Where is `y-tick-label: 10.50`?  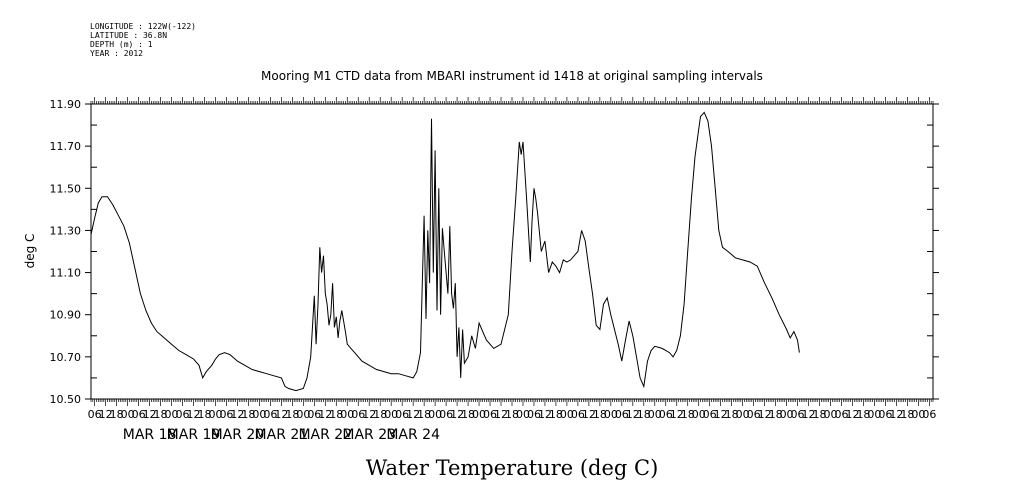 y-tick-label: 10.50 is located at coordinates (66, 399).